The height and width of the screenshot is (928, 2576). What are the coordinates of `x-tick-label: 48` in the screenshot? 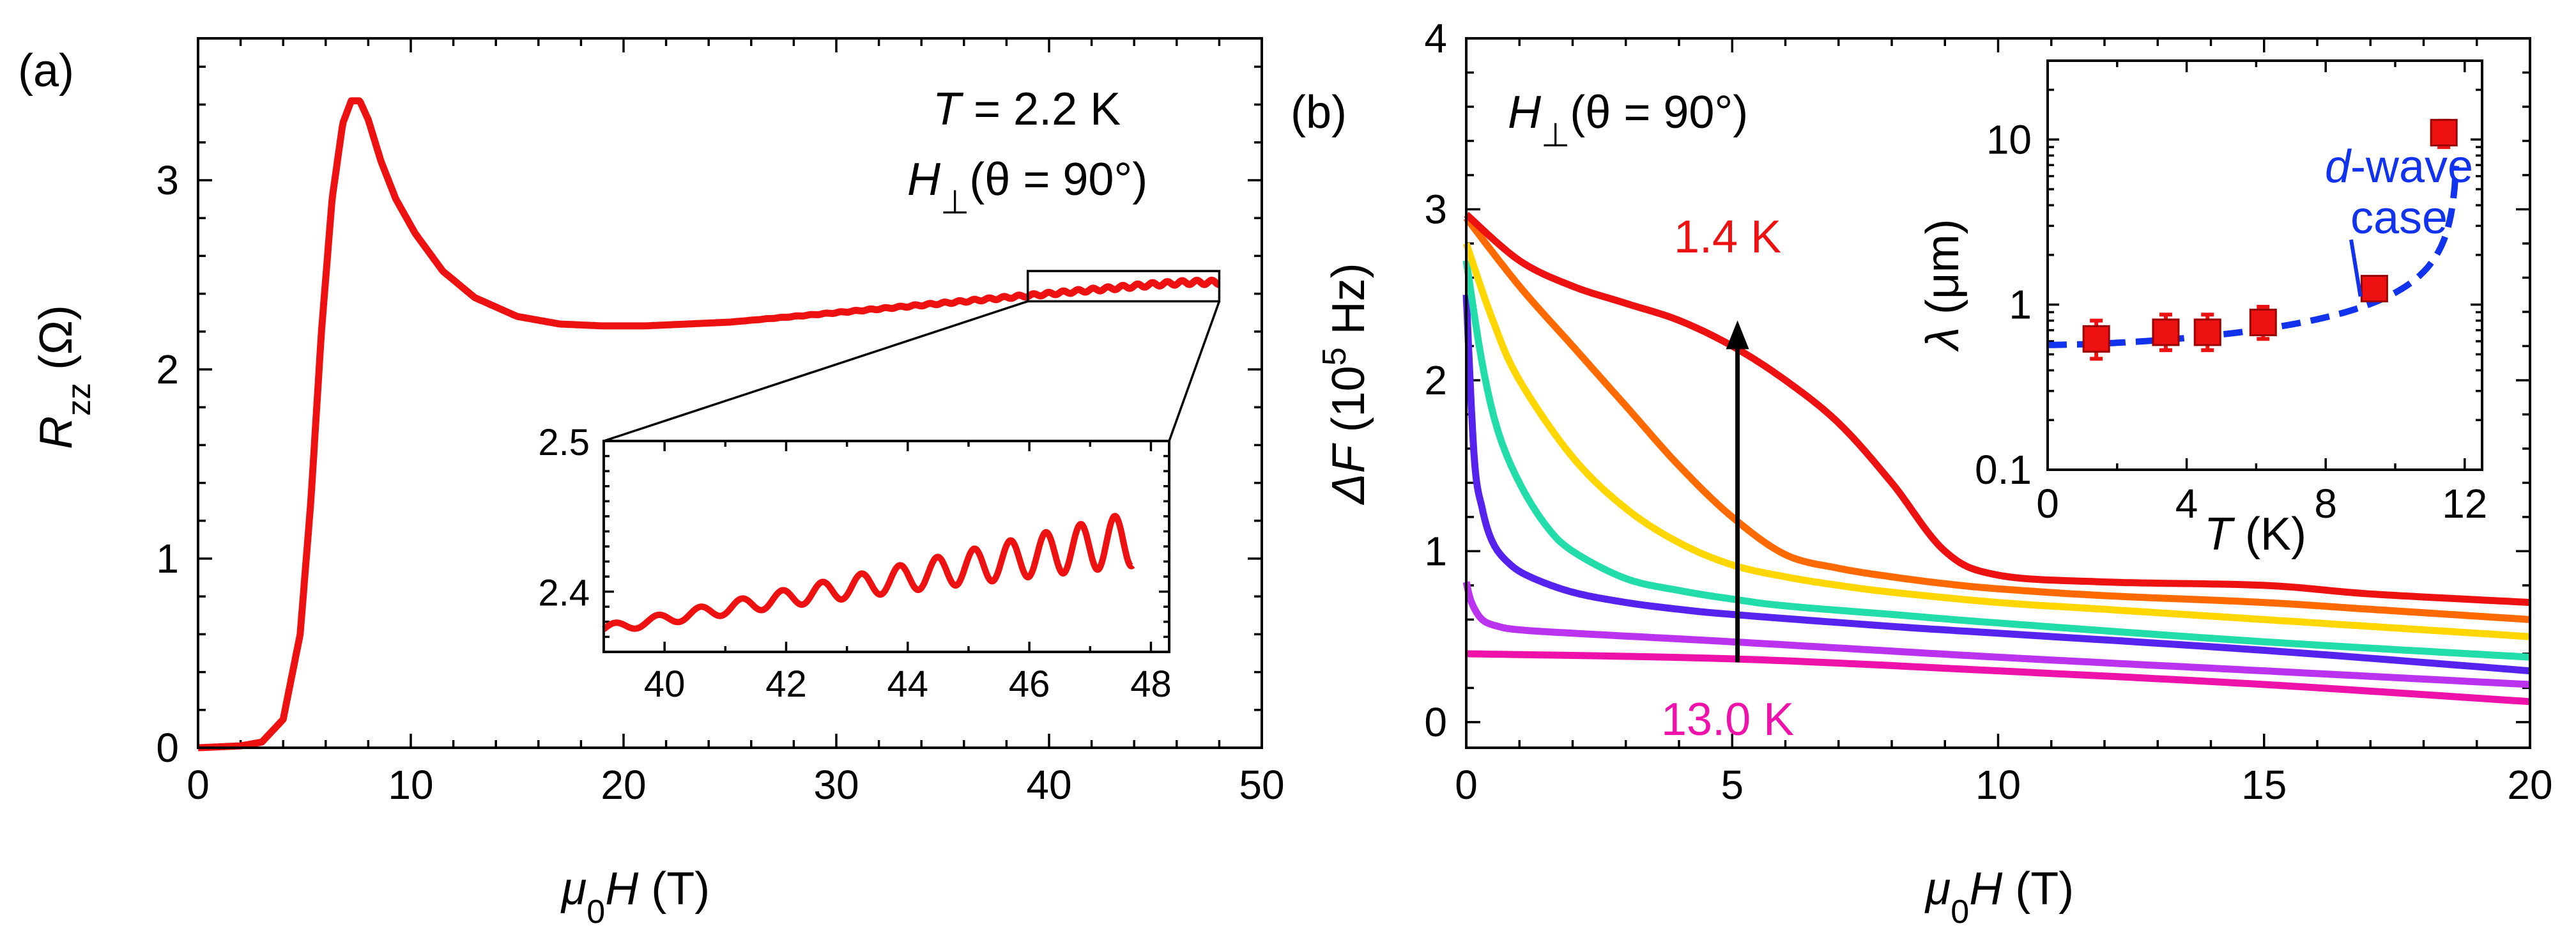 It's located at (1151, 684).